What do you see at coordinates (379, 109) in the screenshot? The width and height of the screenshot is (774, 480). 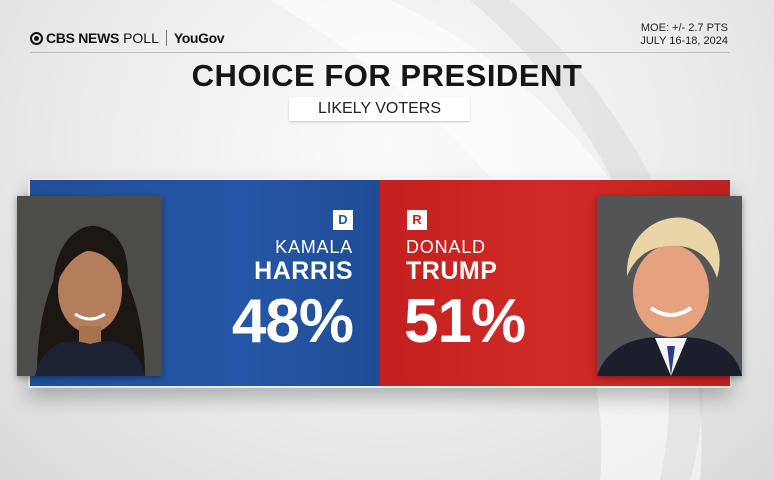 I see `page-subtitle: LIKELY VOTERS` at bounding box center [379, 109].